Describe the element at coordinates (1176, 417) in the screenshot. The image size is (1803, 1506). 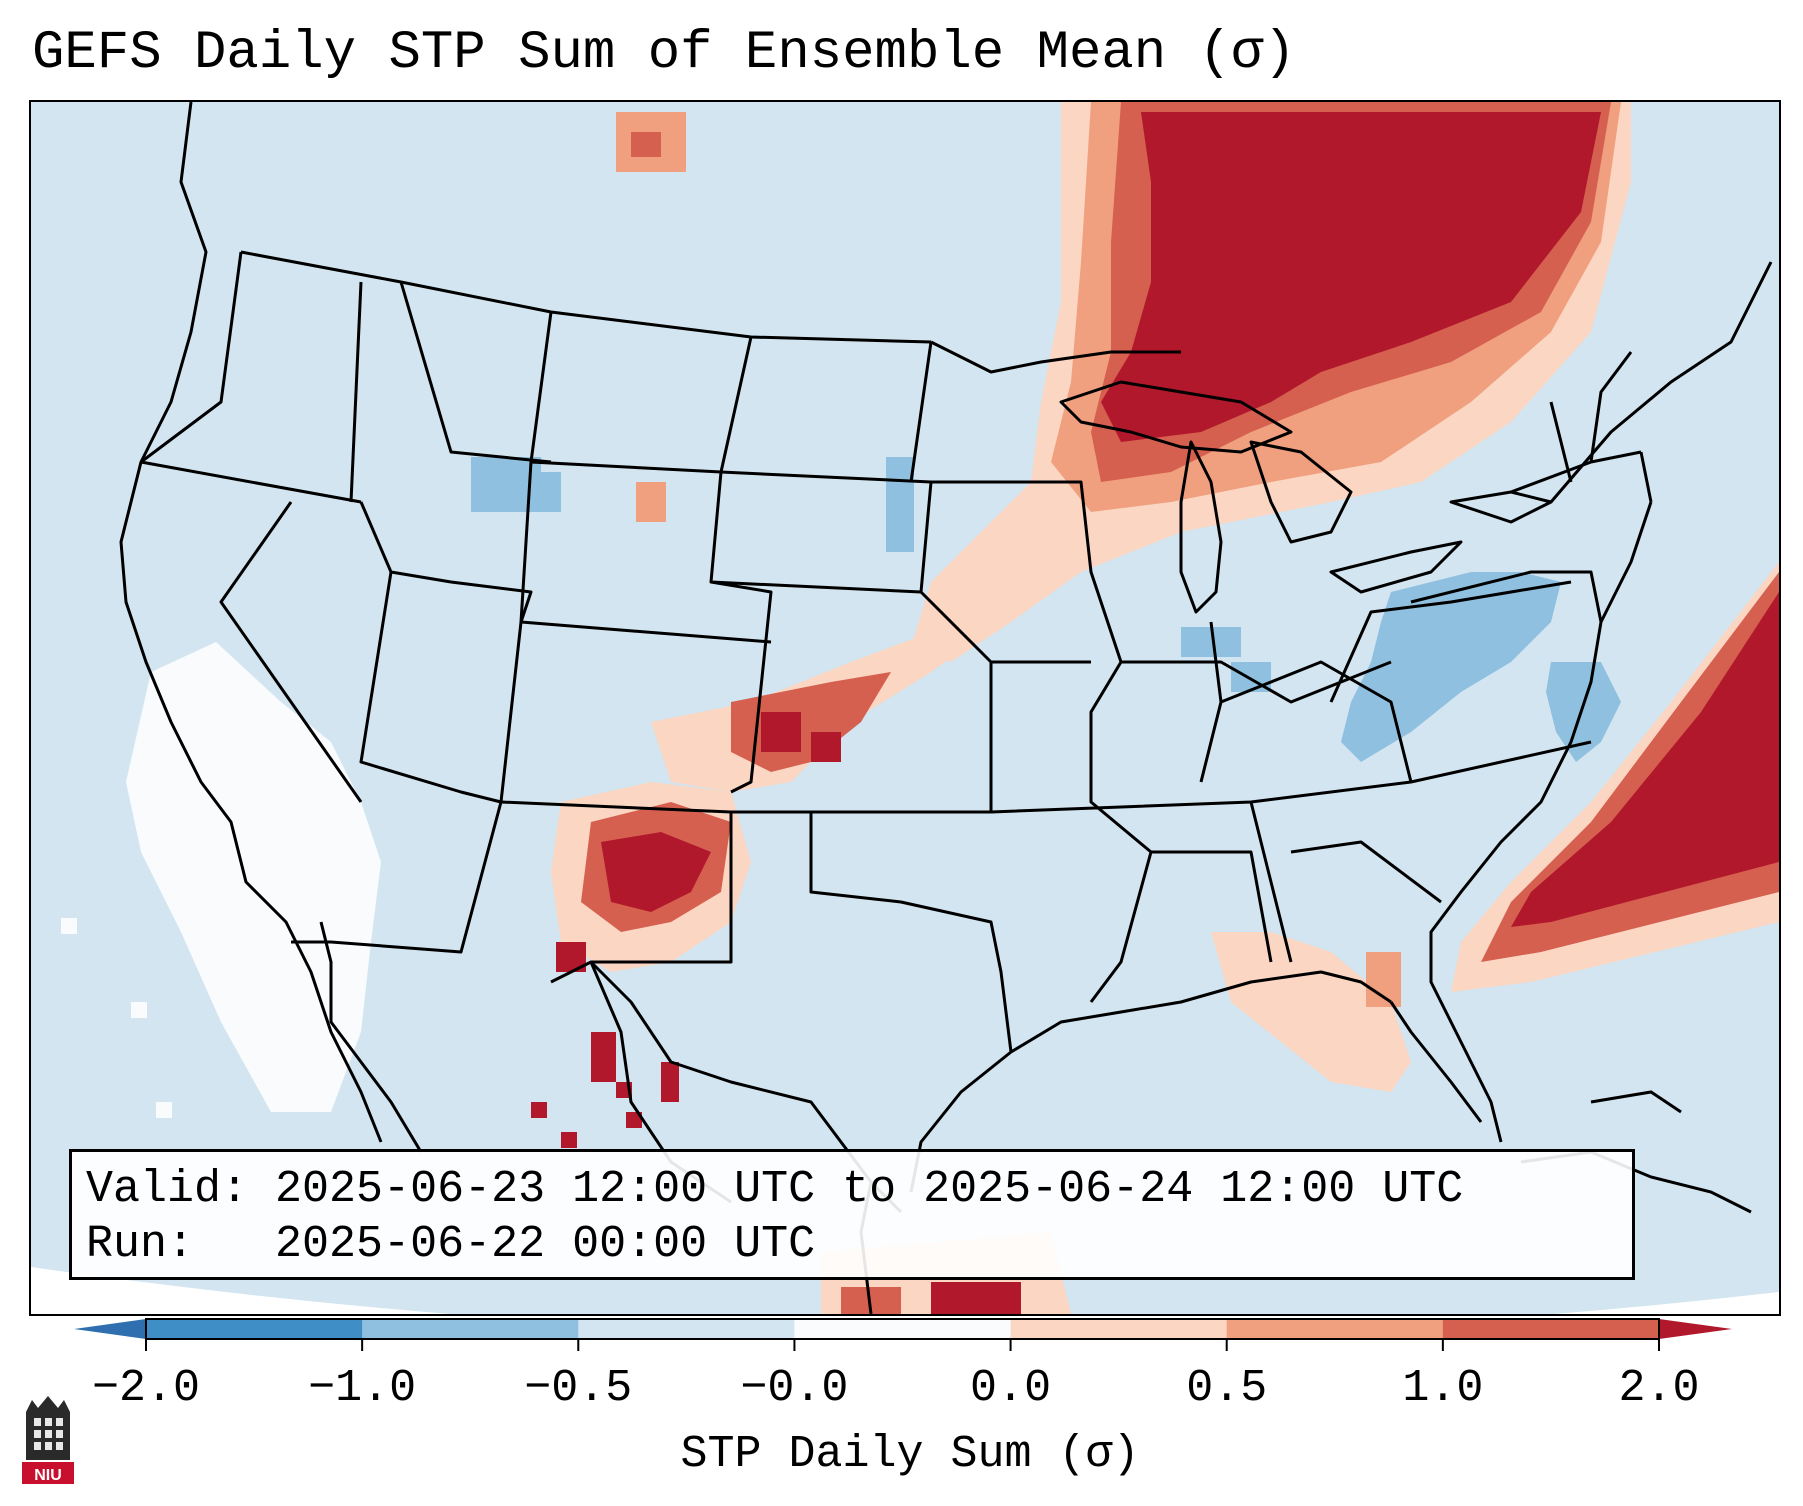
I see `lake-superior` at that location.